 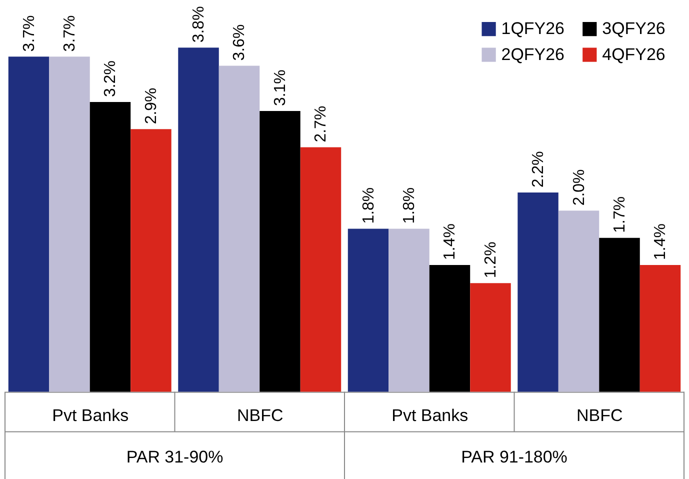 What do you see at coordinates (619, 214) in the screenshot?
I see `data-label: 1.7%` at bounding box center [619, 214].